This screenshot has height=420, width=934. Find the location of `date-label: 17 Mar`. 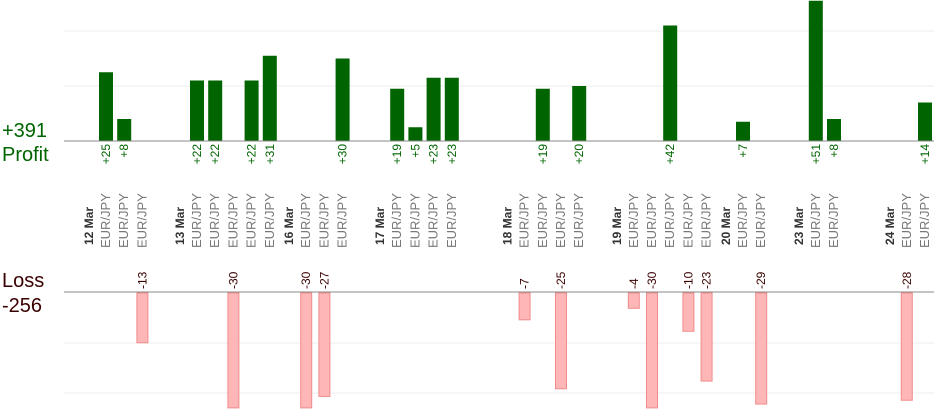

date-label: 17 Mar is located at coordinates (380, 226).